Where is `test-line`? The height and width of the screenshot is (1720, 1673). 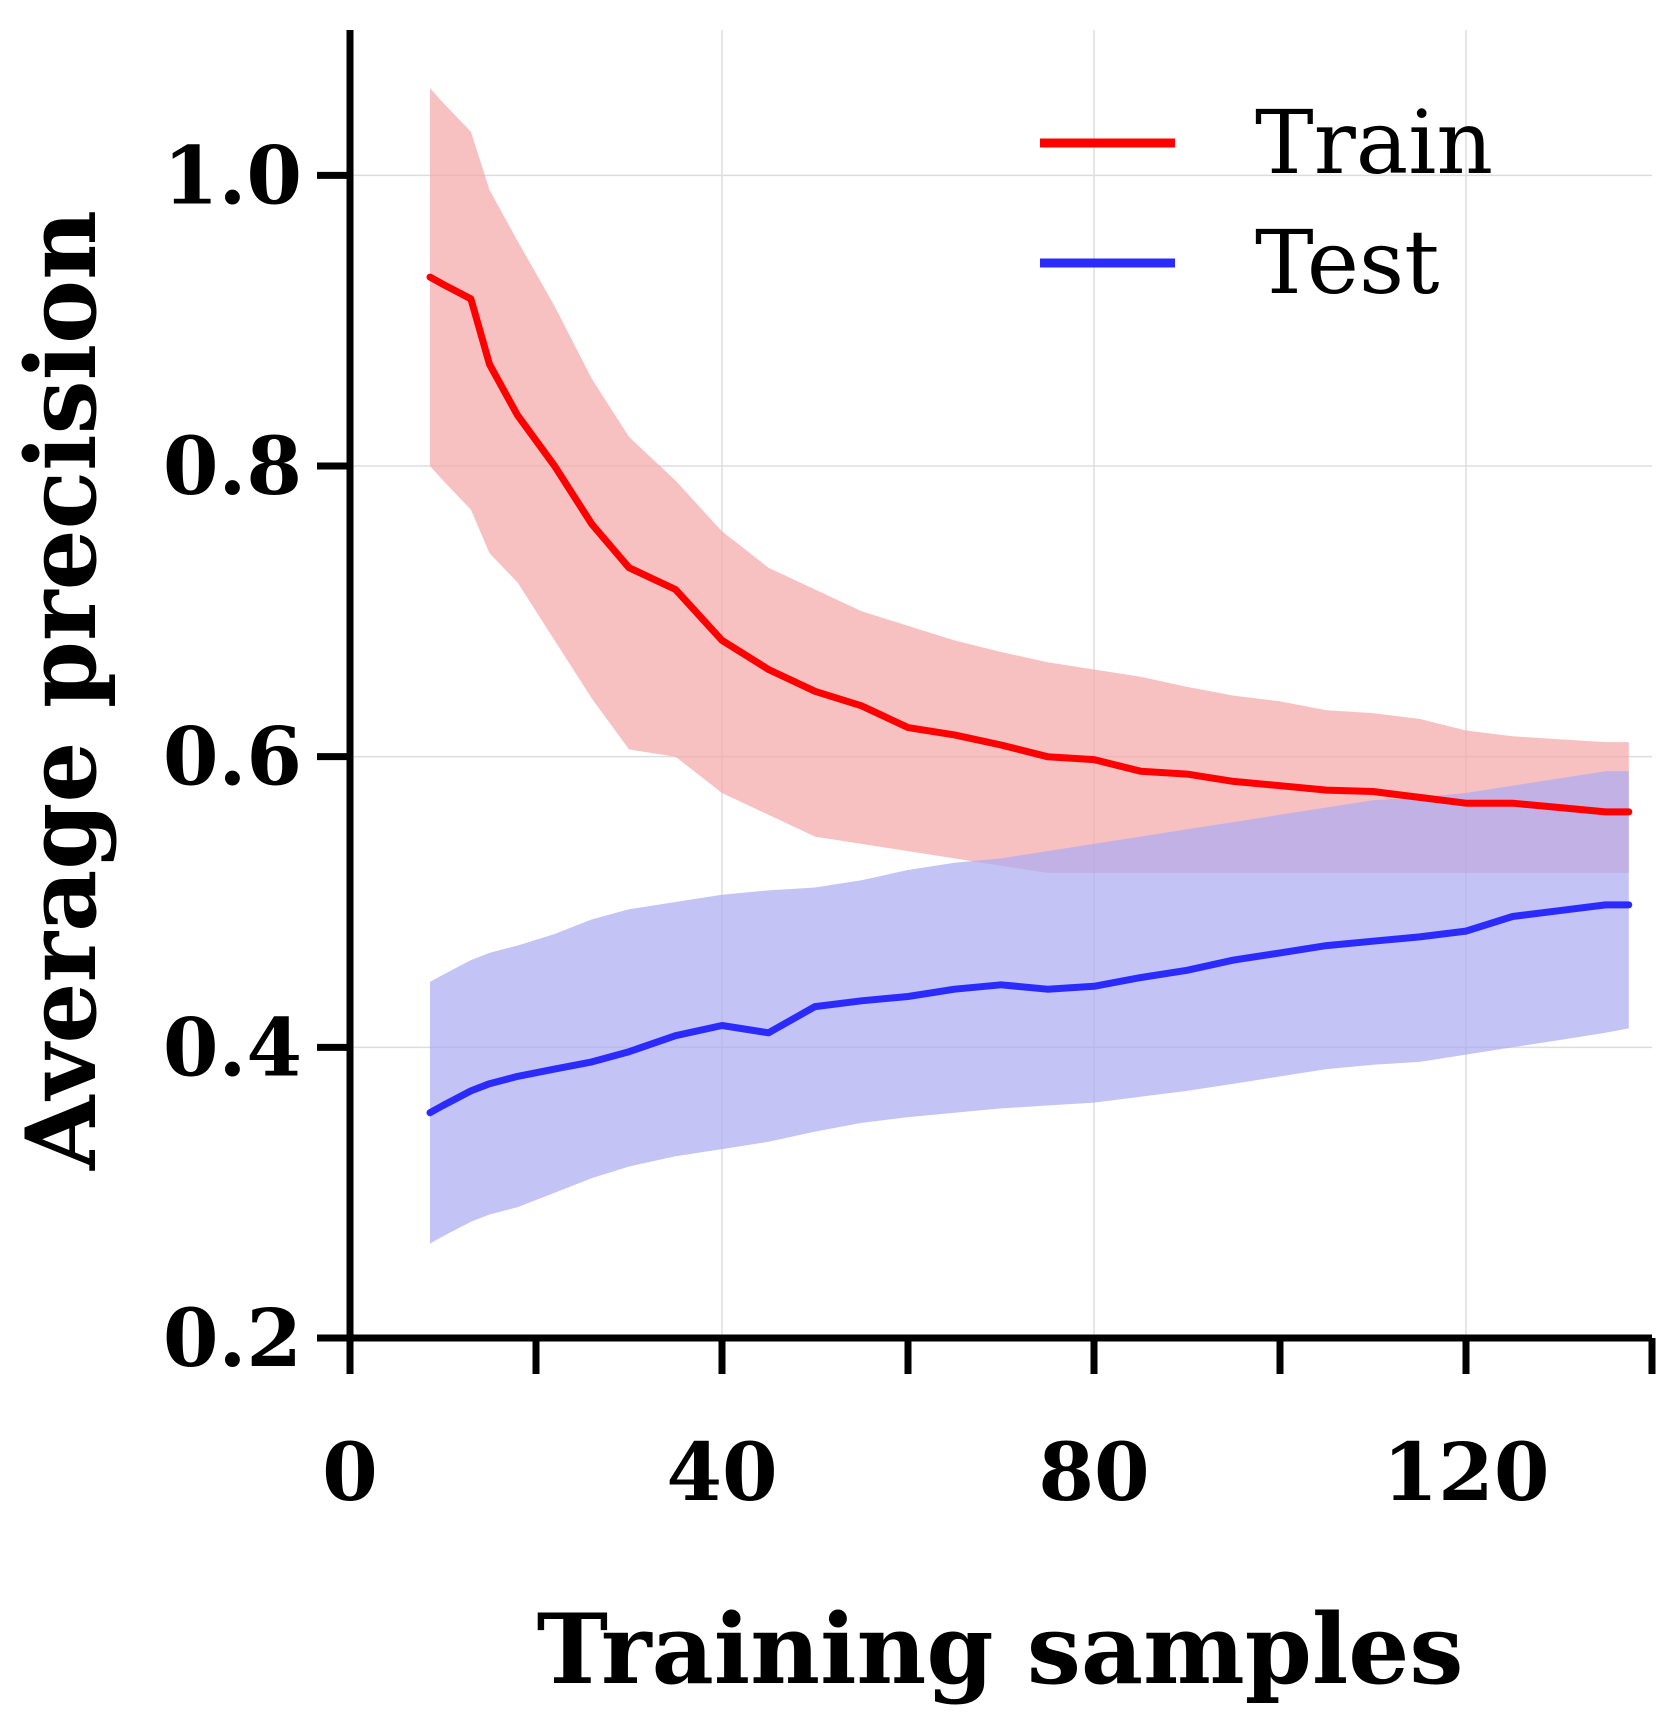 test-line is located at coordinates (1029, 1009).